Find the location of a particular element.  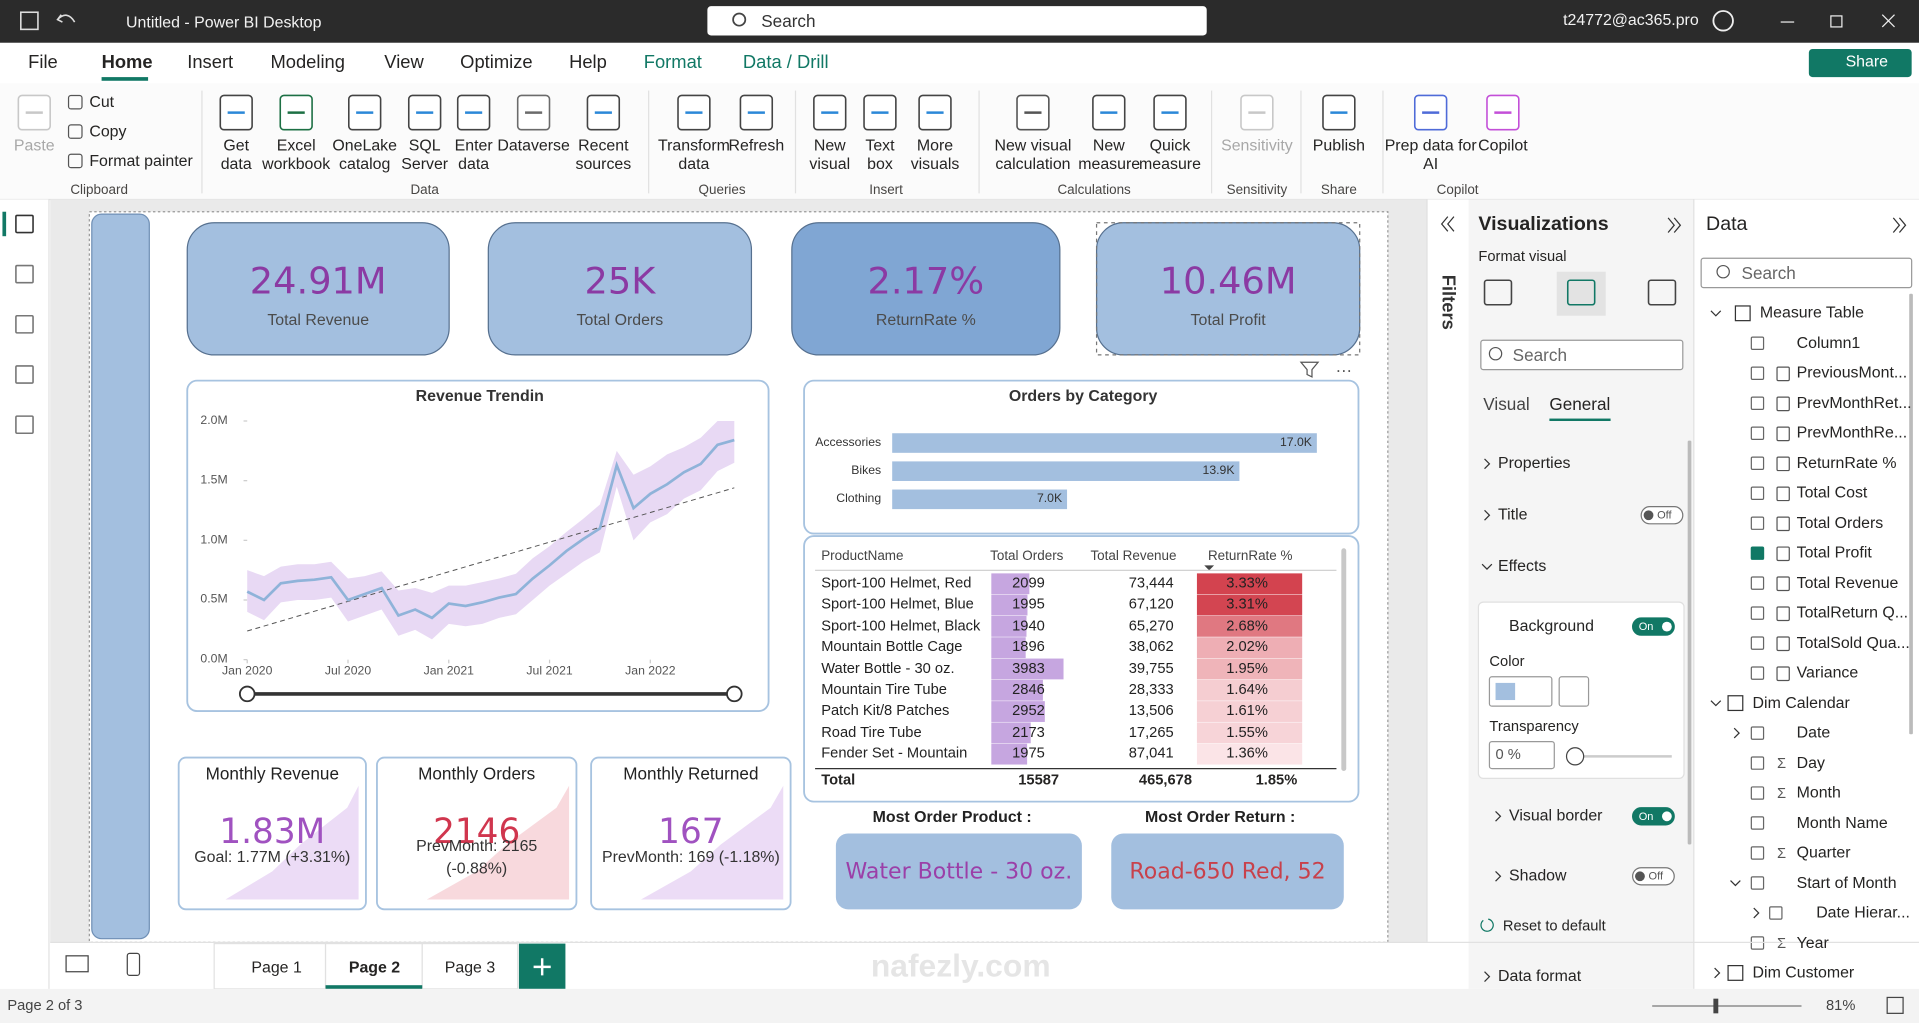

ribbon-button: Cut is located at coordinates (102, 101).